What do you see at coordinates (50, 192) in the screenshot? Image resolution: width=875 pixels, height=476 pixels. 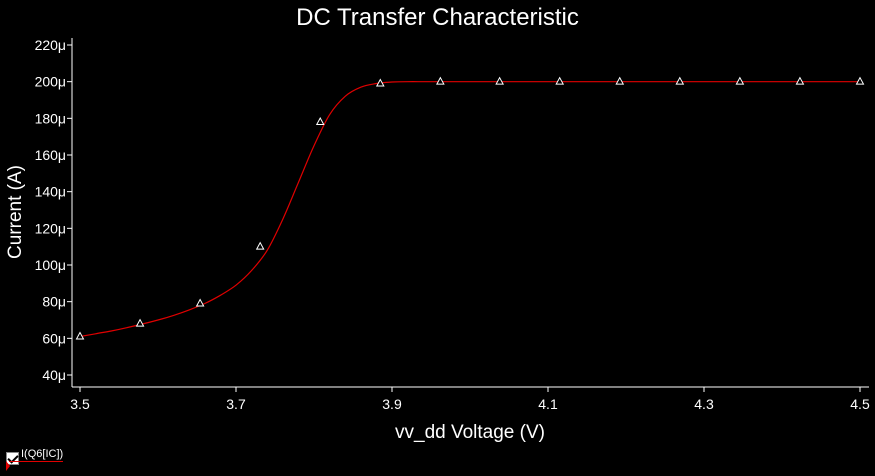 I see `y-tick-label: 140μ` at bounding box center [50, 192].